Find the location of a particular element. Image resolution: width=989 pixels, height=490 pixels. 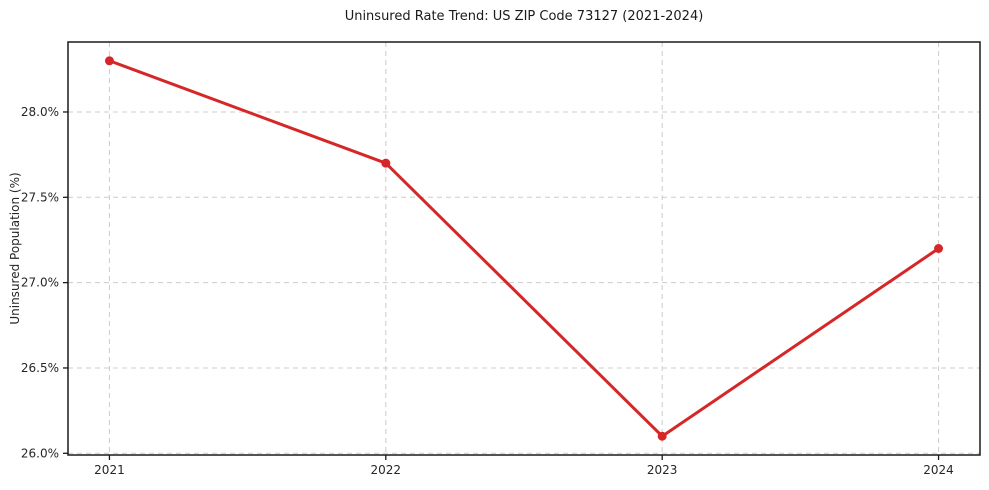

y-axis-label: Uninsured Population (%) is located at coordinates (15, 248).